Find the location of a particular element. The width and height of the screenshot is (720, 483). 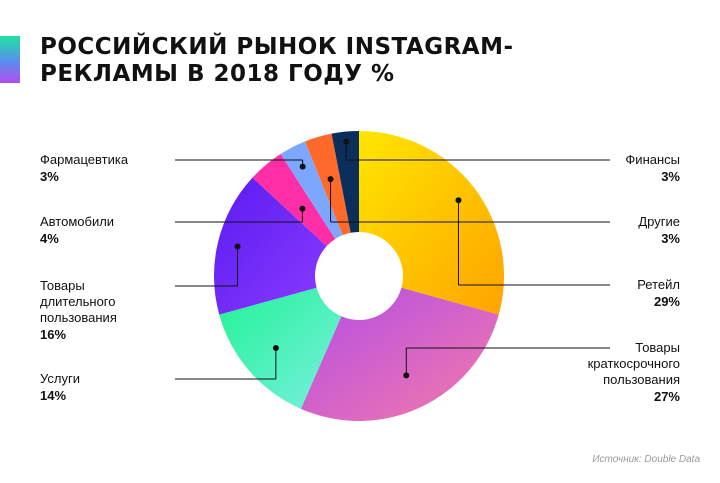

label-other-line-0: Другие is located at coordinates (659, 221).